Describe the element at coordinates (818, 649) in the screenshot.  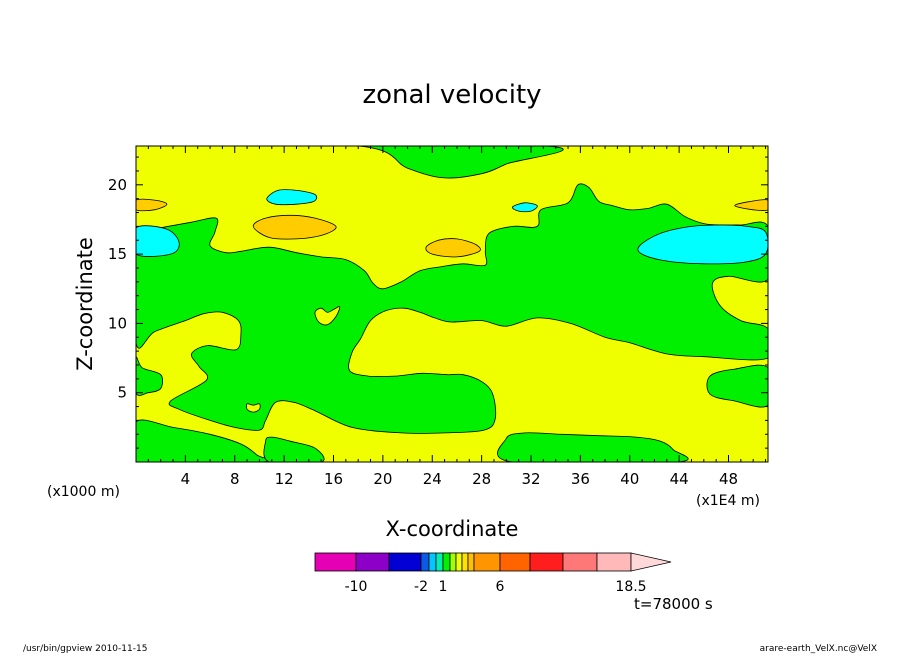
I see `footer-right: arare-earth_VelX.nc@VelX` at that location.